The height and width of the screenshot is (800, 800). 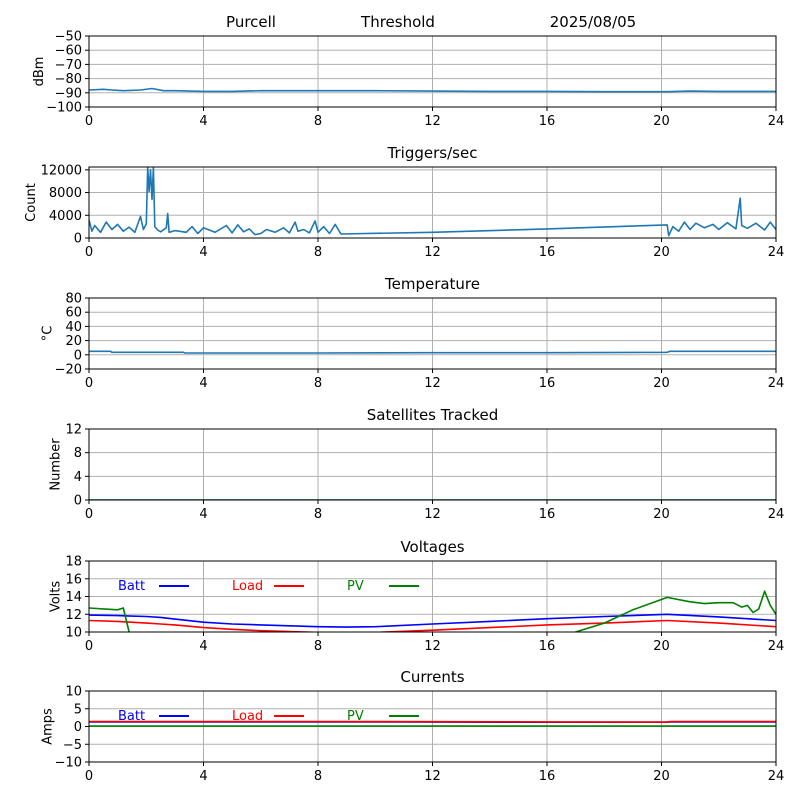 What do you see at coordinates (593, 22) in the screenshot?
I see `header-date: 2025/08/05` at bounding box center [593, 22].